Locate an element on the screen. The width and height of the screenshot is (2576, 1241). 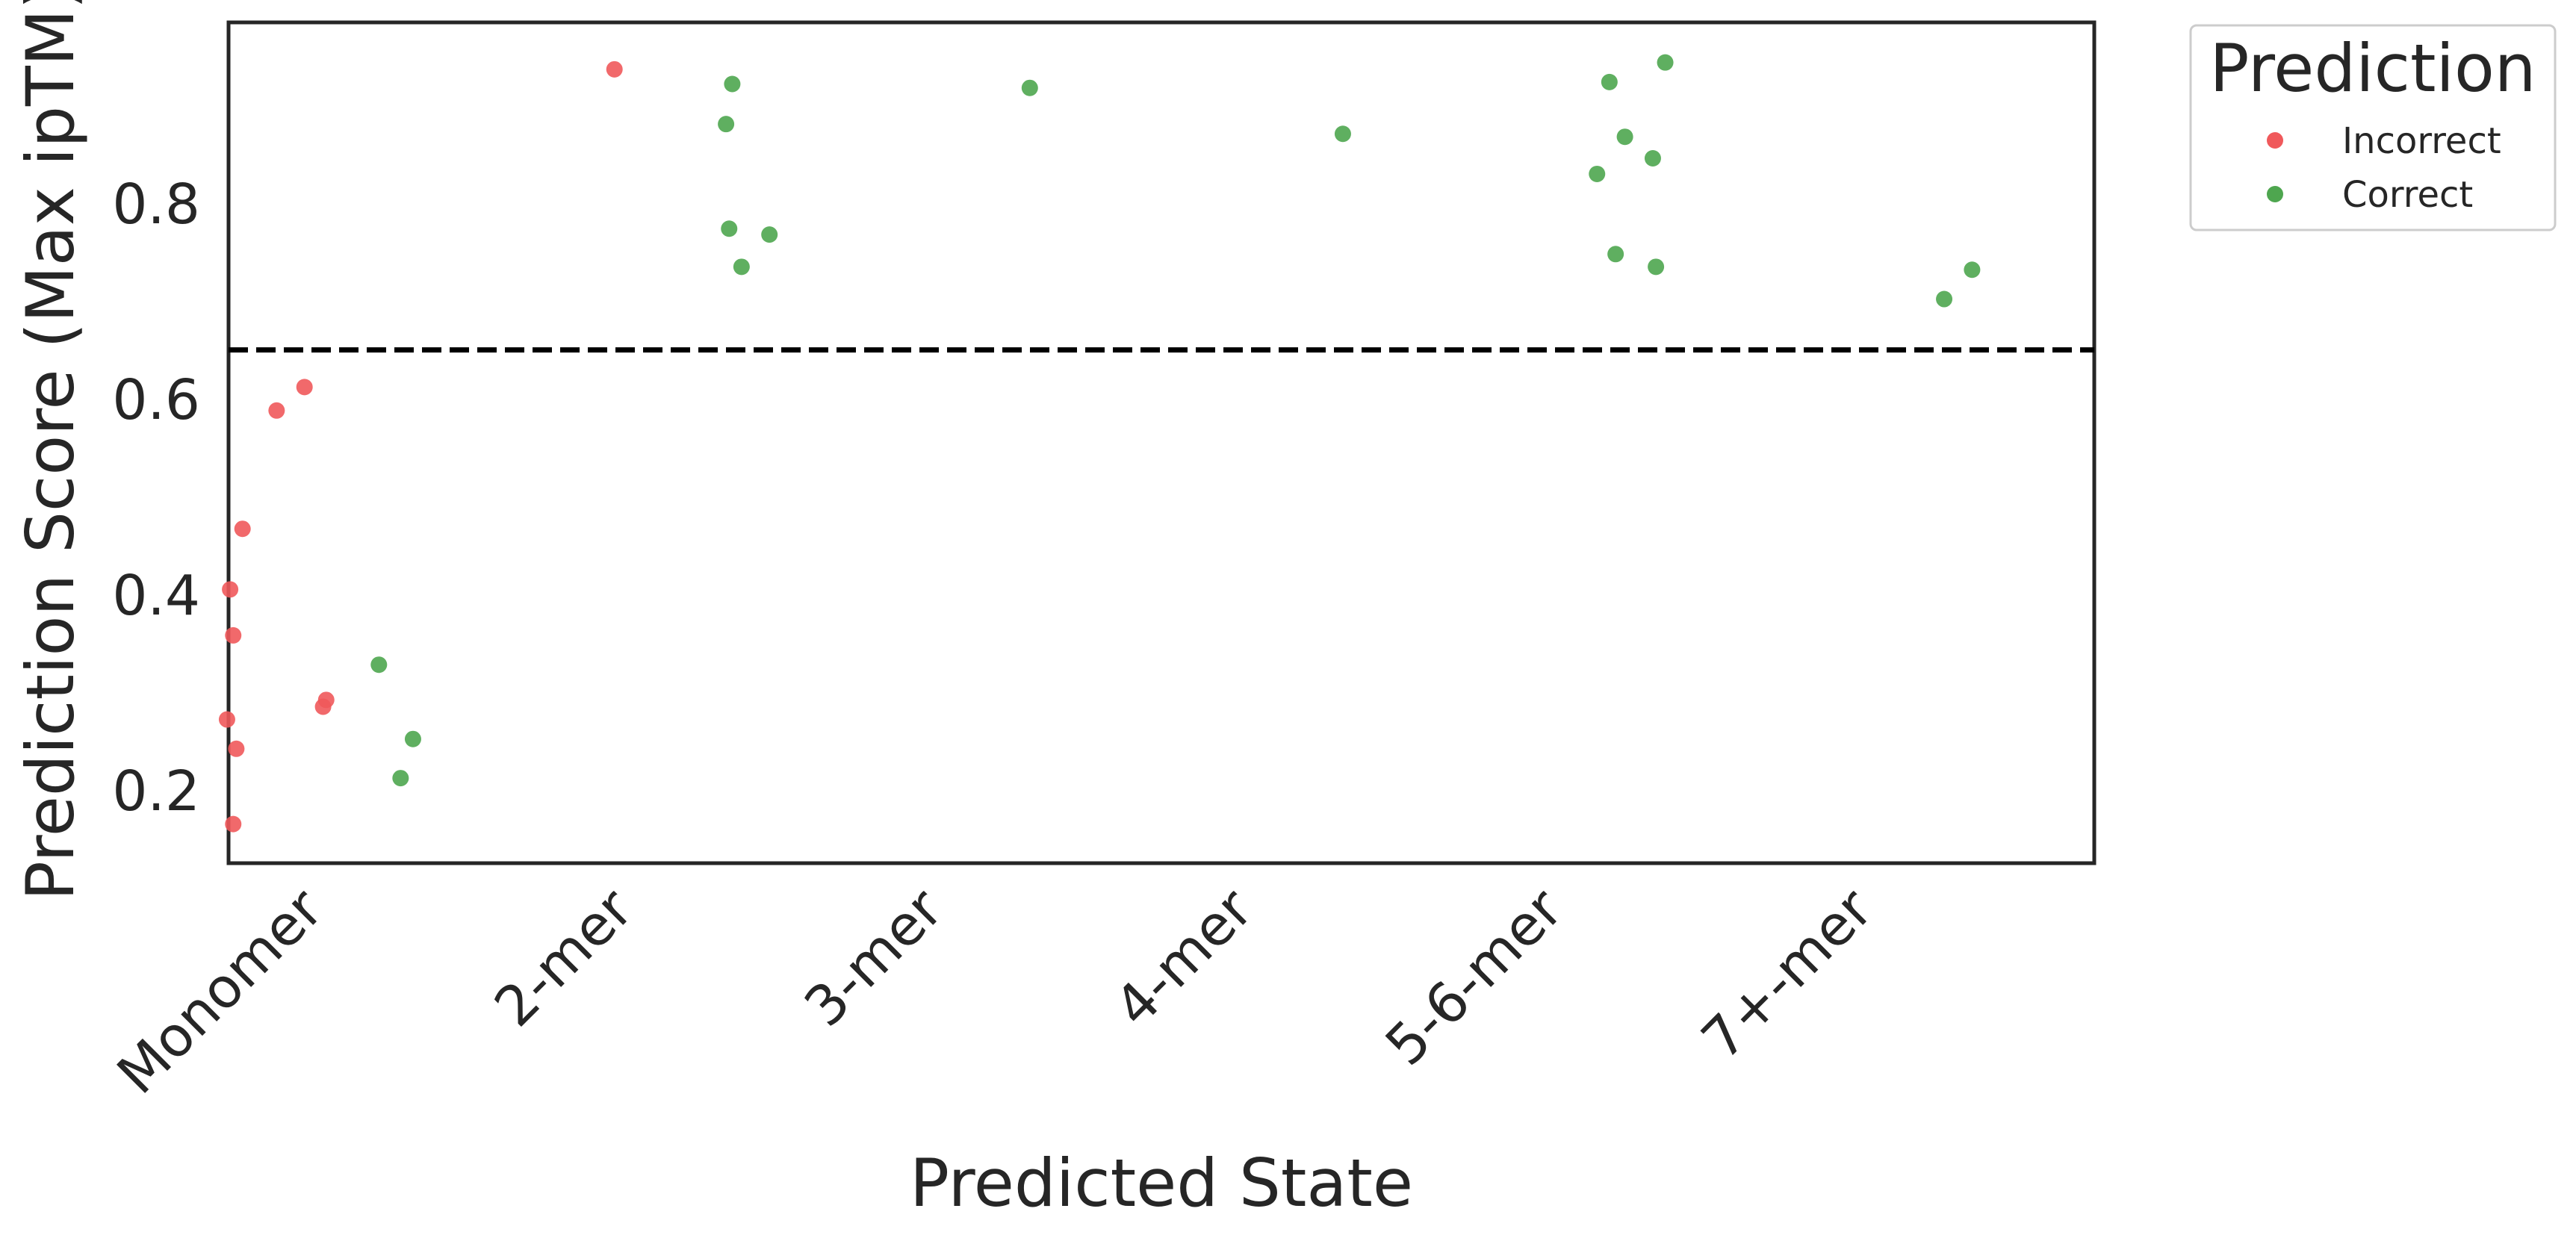
x-tick-label-monomer: Monomer is located at coordinates (220, 992).